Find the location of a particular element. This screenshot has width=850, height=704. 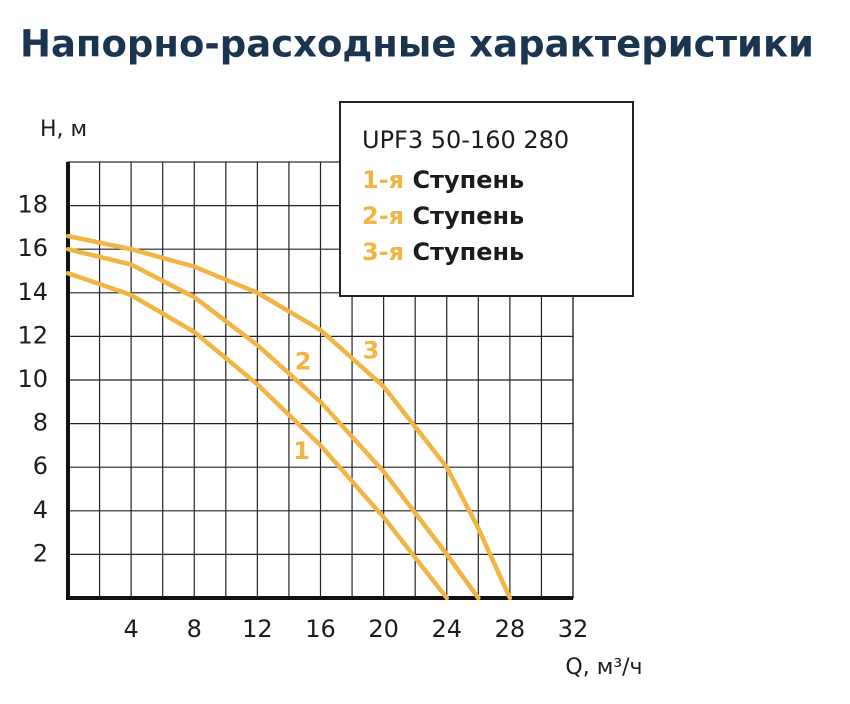

legend-entry: 3-я Ступень is located at coordinates (443, 252).